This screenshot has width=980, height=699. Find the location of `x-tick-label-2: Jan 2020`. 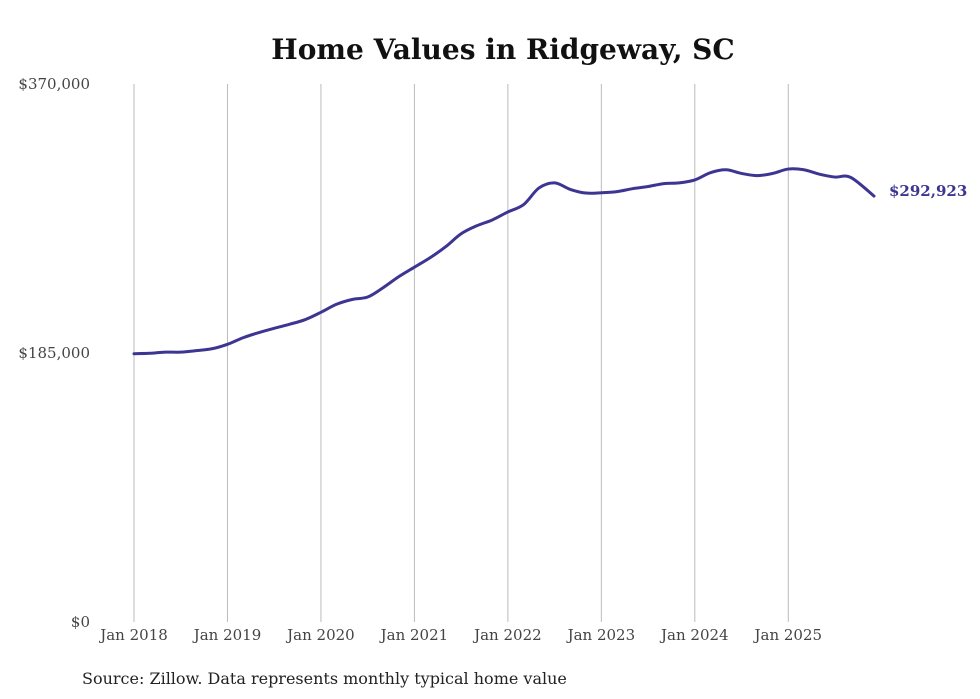

x-tick-label-2: Jan 2020 is located at coordinates (320, 635).